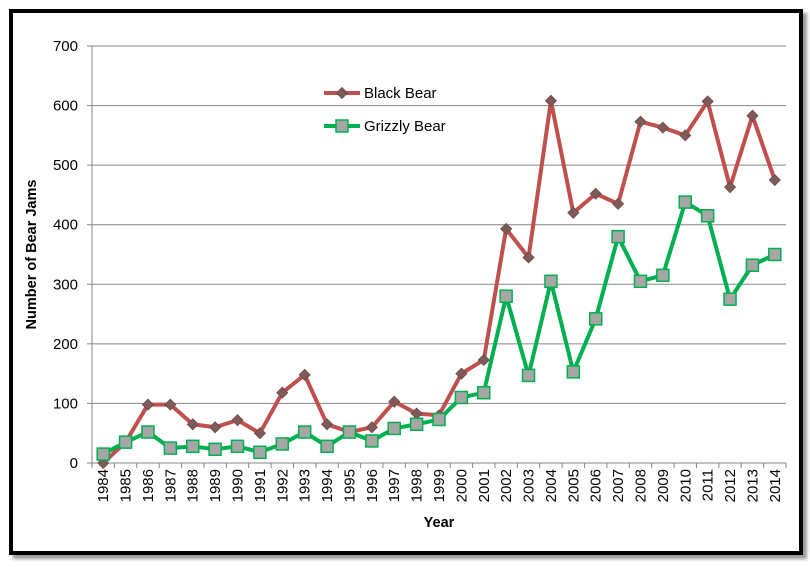 This screenshot has height=567, width=810. I want to click on x-tick-label: 2000, so click(461, 485).